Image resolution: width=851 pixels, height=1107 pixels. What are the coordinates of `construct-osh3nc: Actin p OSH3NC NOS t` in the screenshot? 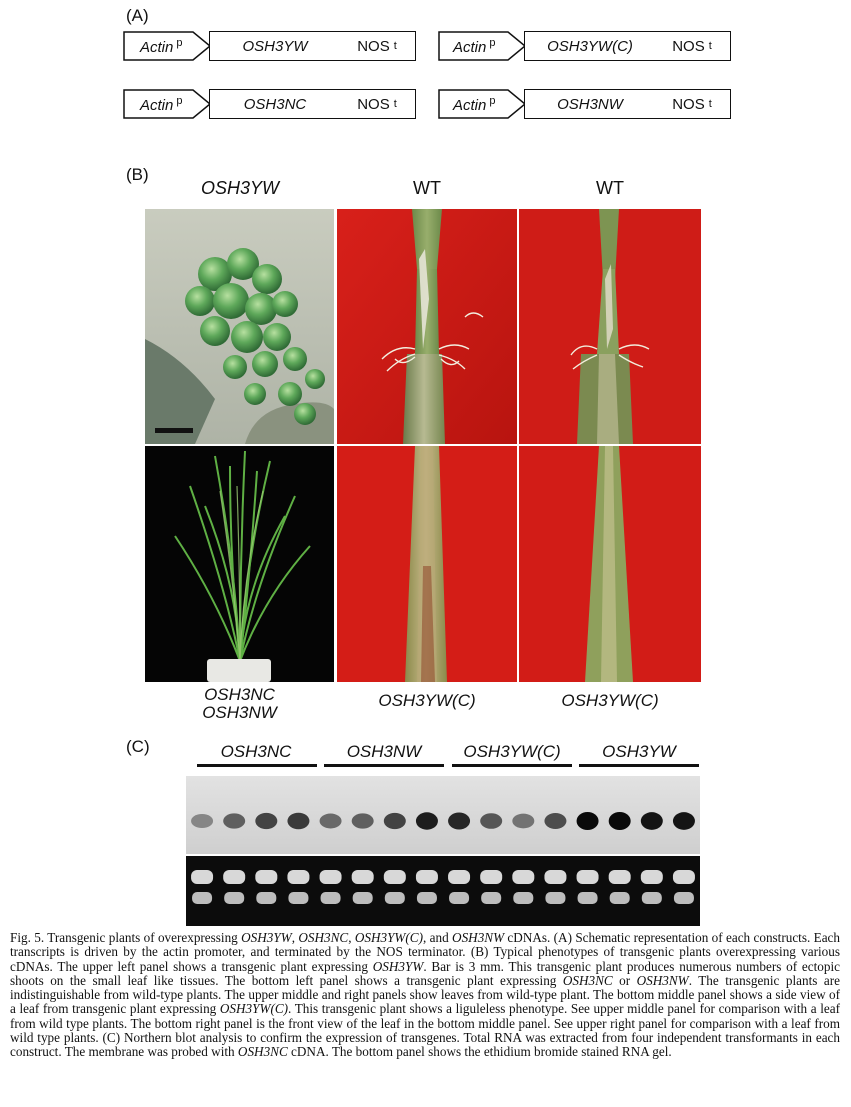 It's located at (270, 104).